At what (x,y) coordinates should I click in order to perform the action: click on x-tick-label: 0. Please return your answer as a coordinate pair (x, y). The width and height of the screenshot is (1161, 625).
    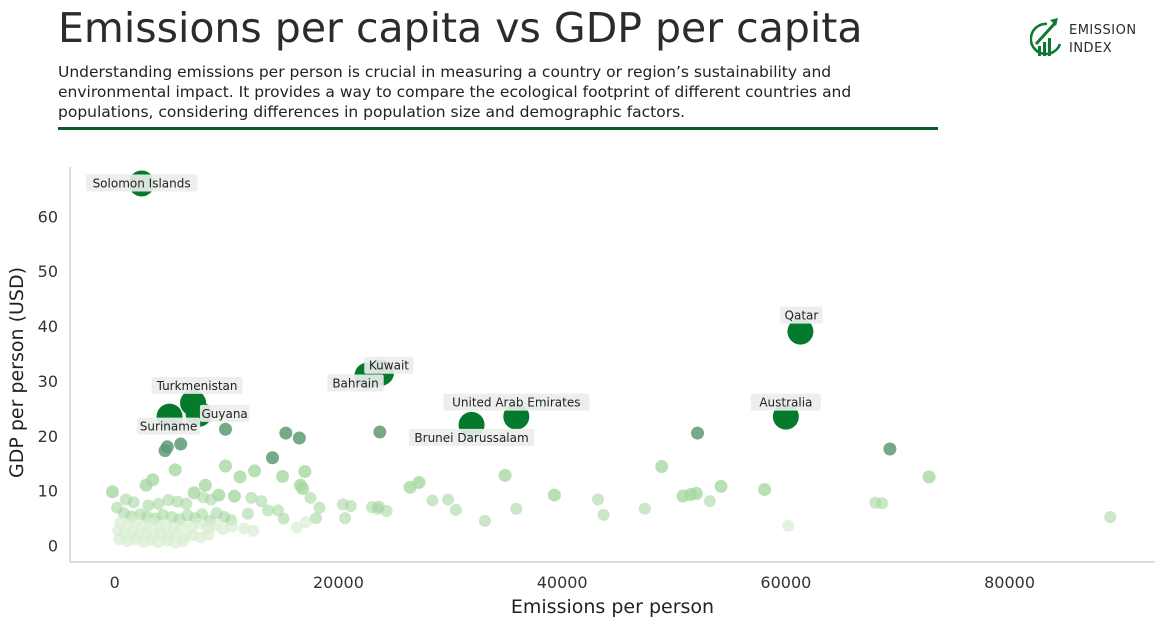
    Looking at the image, I should click on (115, 582).